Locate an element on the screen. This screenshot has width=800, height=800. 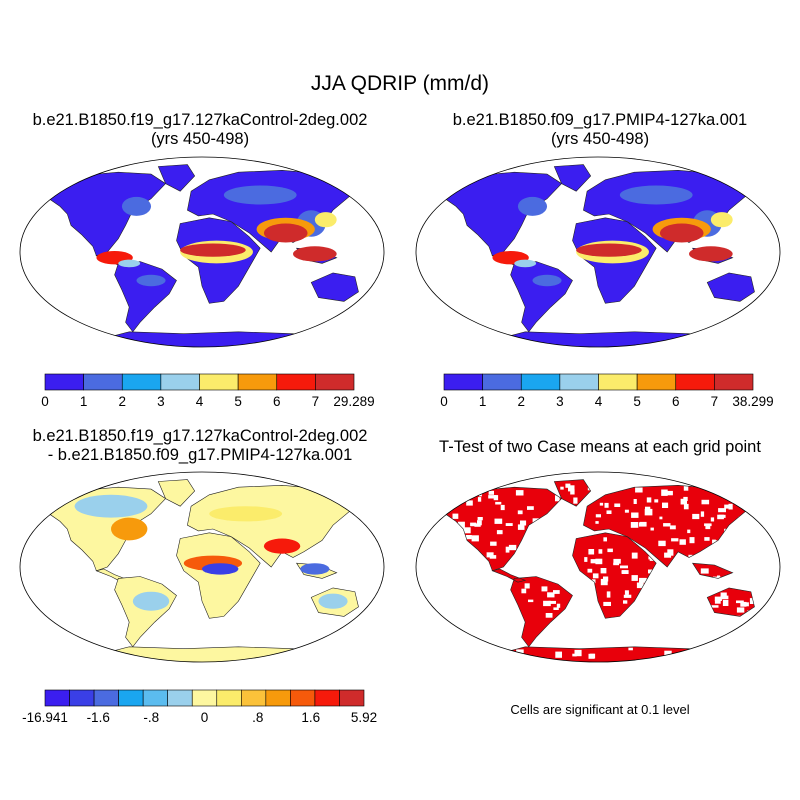
ttest-map-border is located at coordinates (598, 567).